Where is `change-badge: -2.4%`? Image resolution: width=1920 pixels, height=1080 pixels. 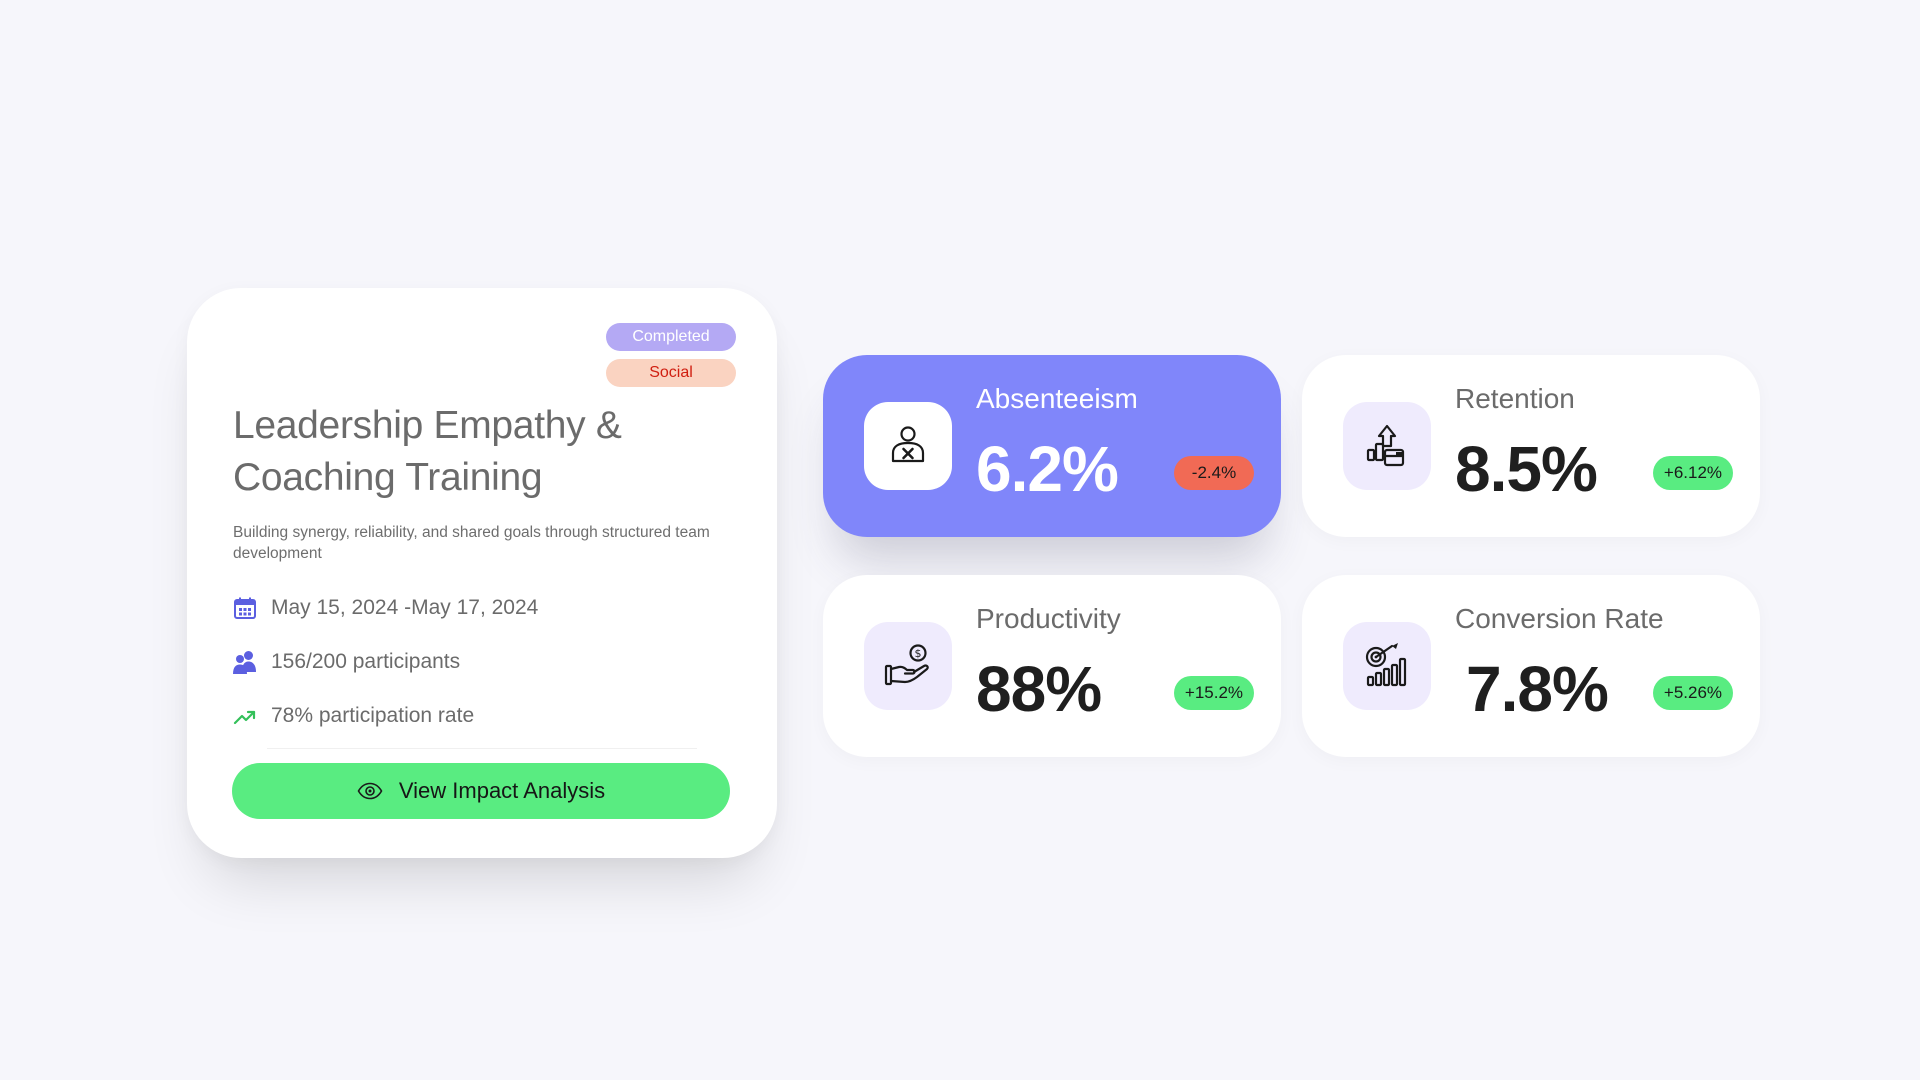 change-badge: -2.4% is located at coordinates (1214, 473).